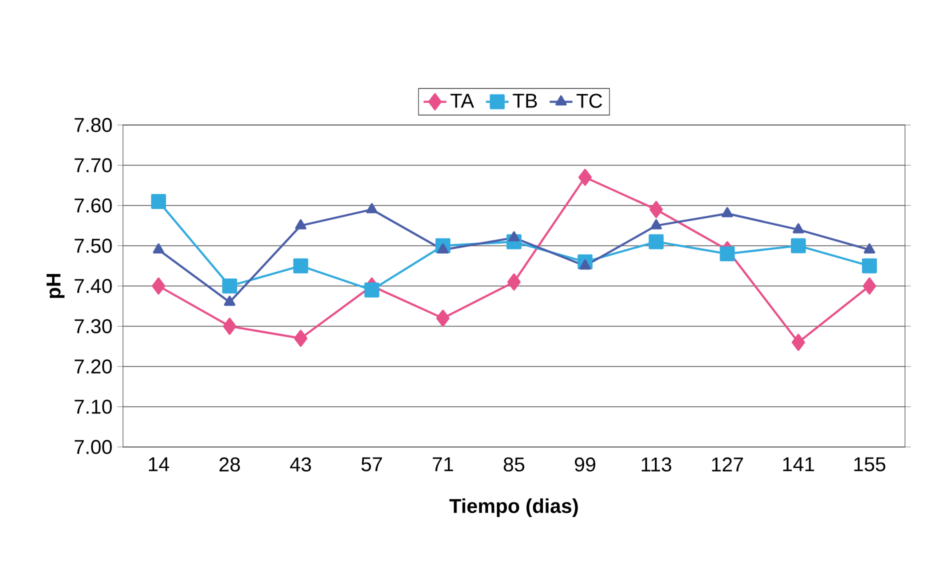 This screenshot has width=946, height=580. Describe the element at coordinates (870, 464) in the screenshot. I see `x-tick-label: 155` at that location.